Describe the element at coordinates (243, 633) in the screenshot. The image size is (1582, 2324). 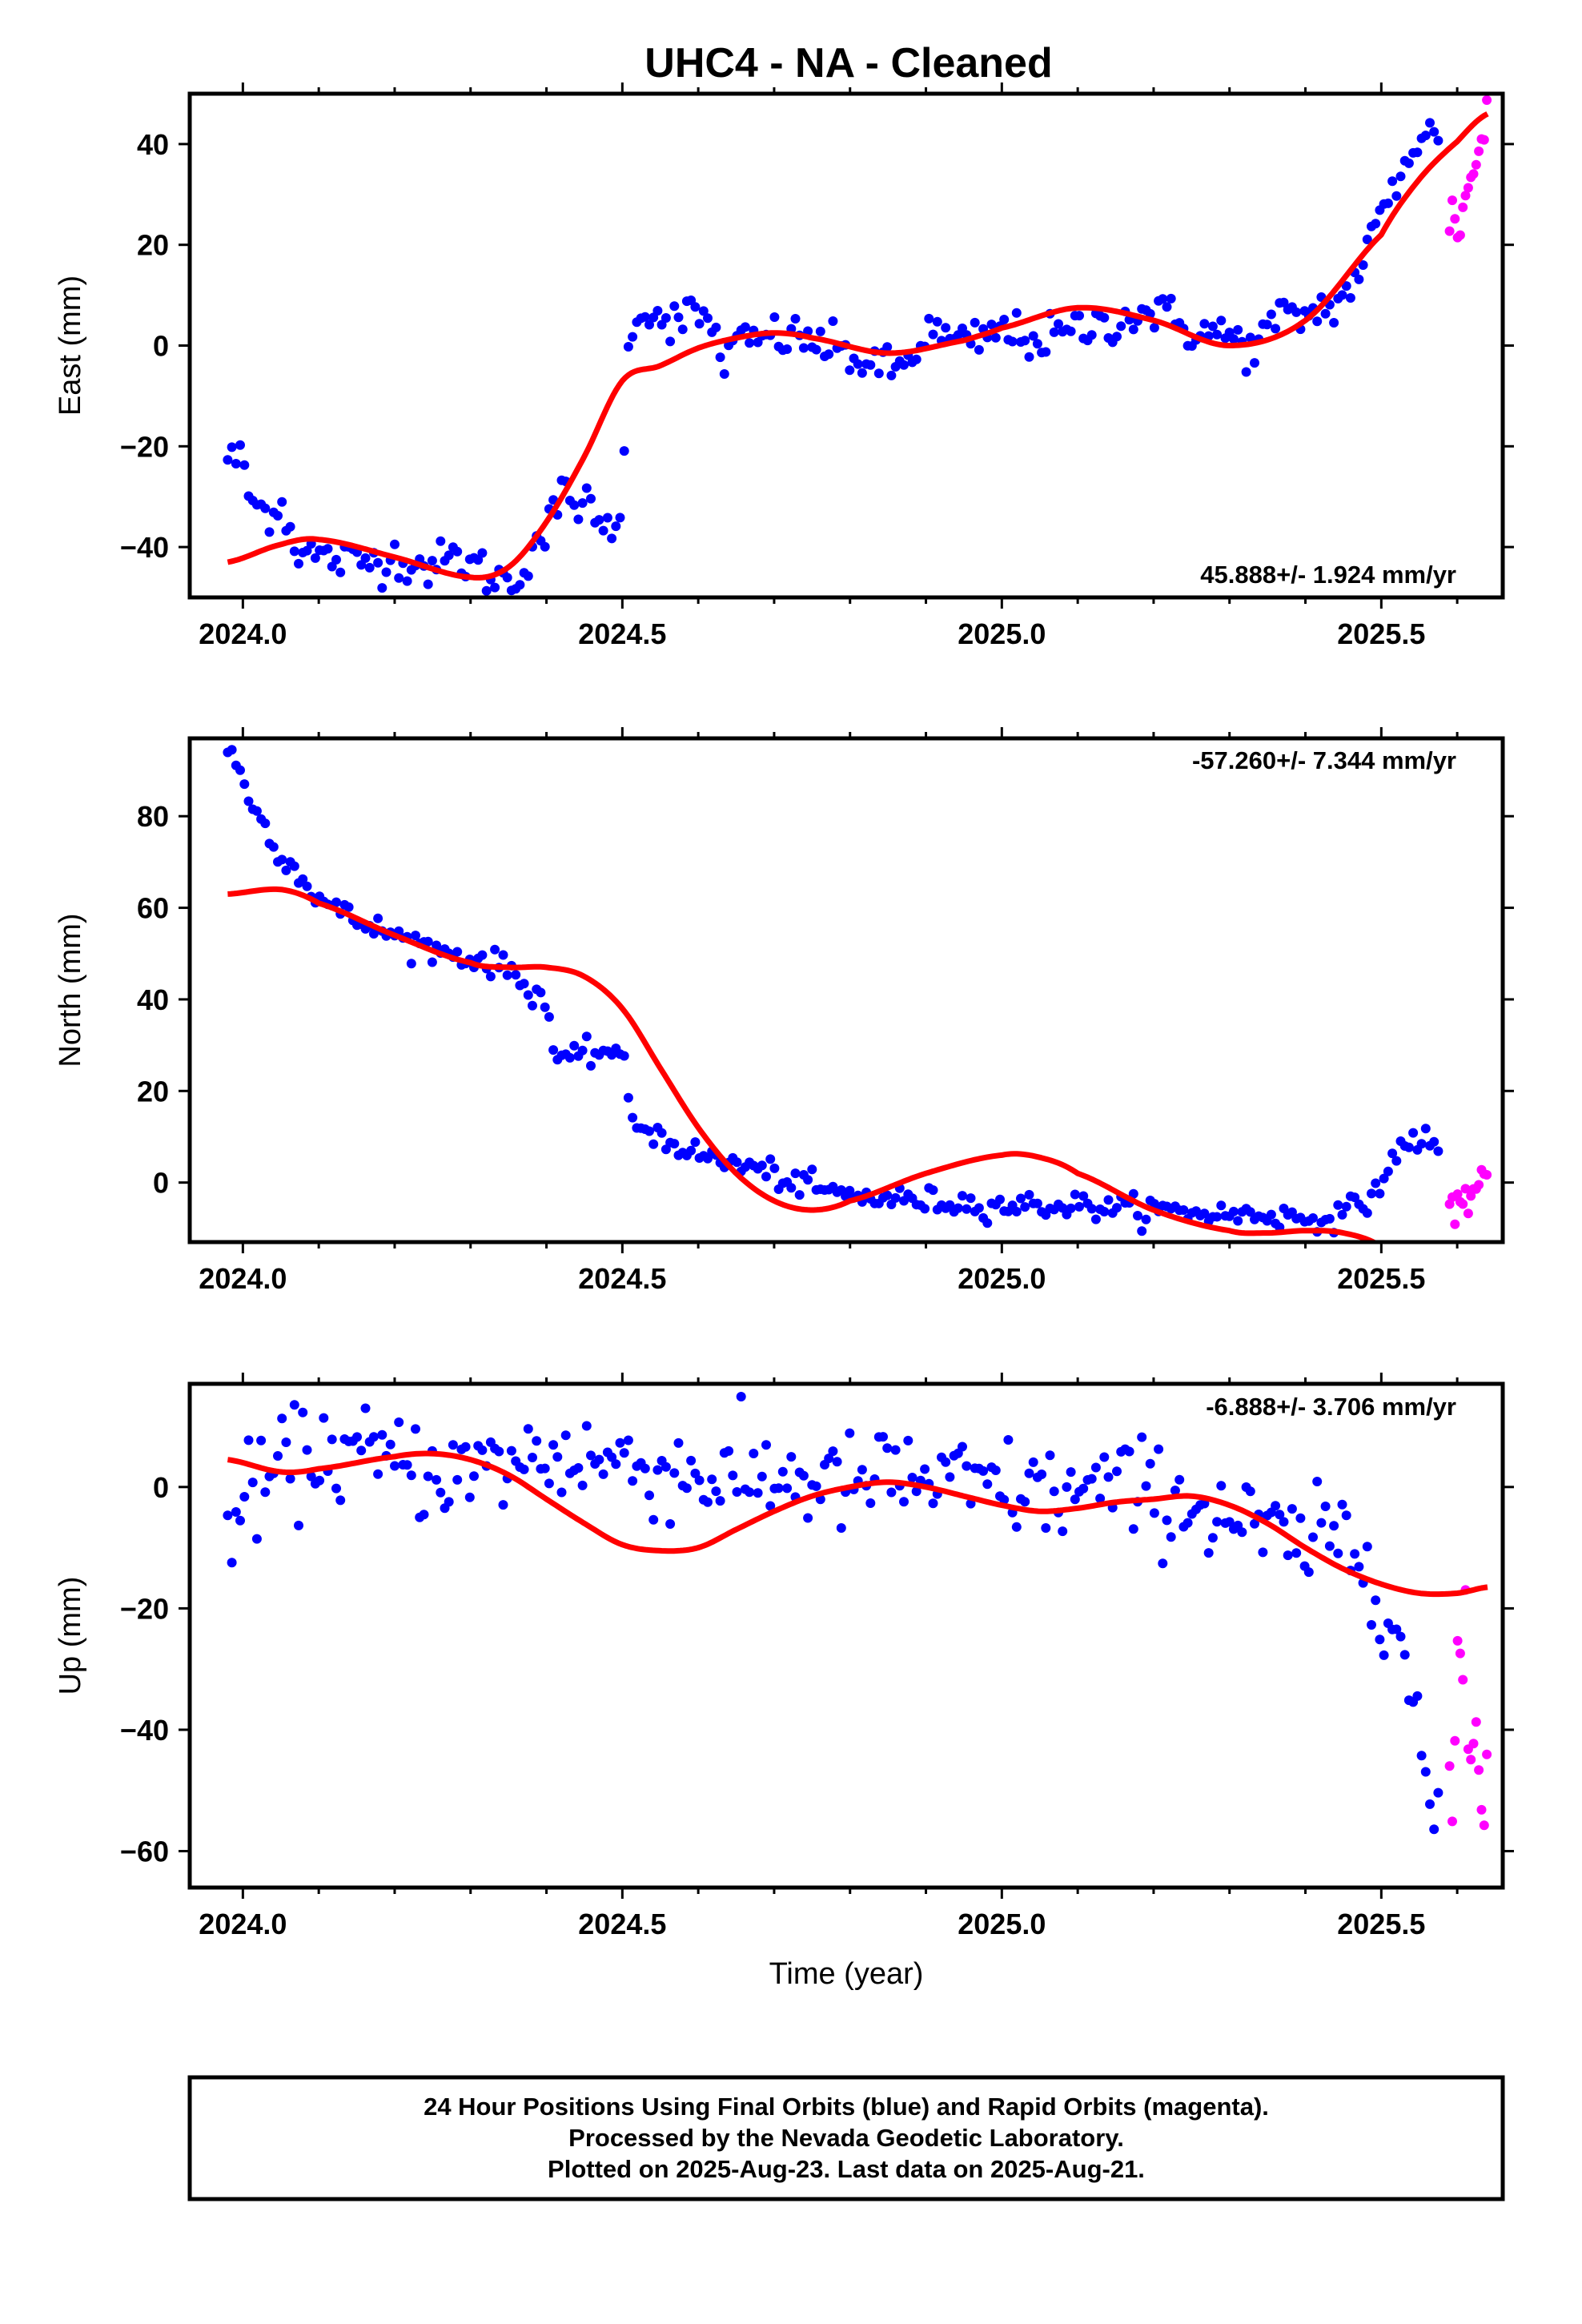
I see `east-x-tick-label: 2024.0` at that location.